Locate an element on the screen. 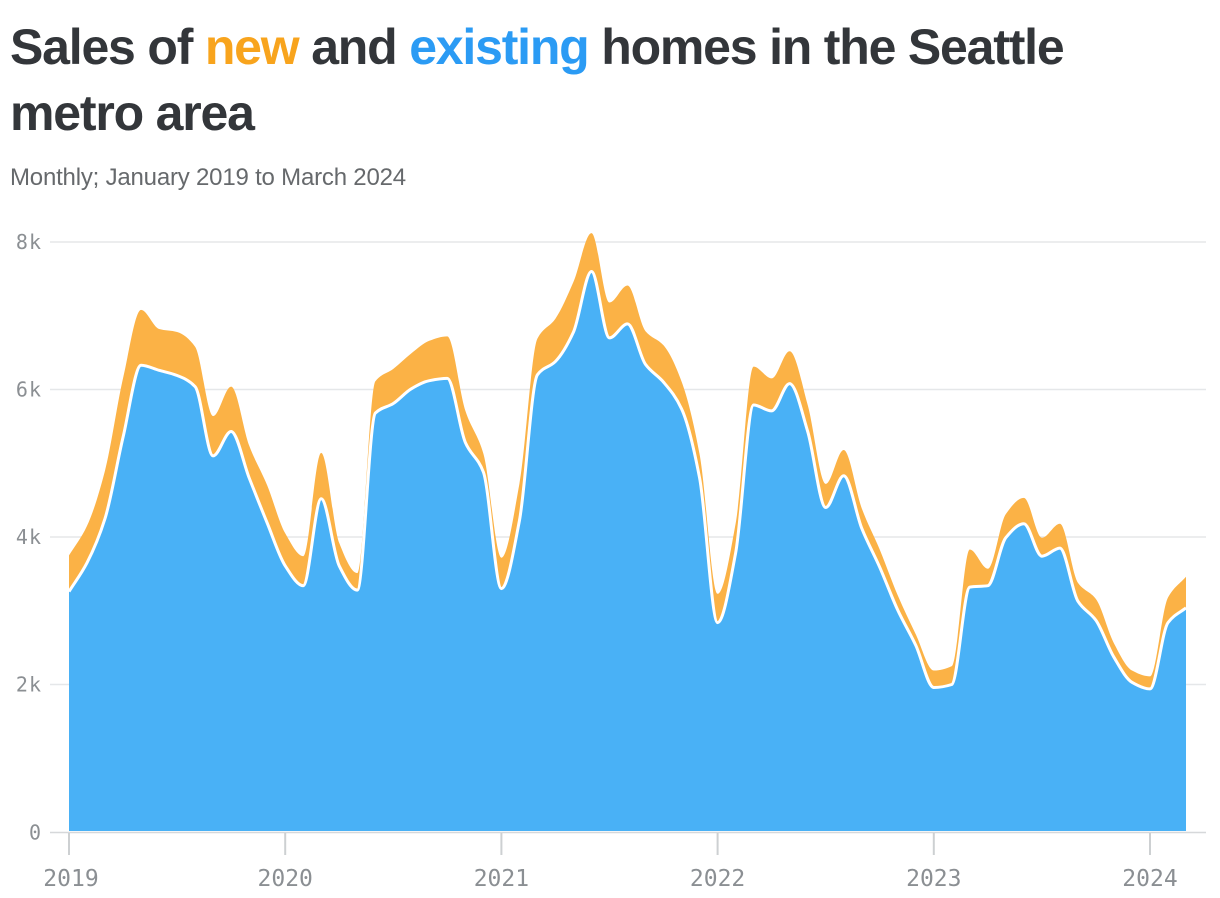 The width and height of the screenshot is (1220, 898). x-tick-label-2022: 2022 is located at coordinates (717, 879).